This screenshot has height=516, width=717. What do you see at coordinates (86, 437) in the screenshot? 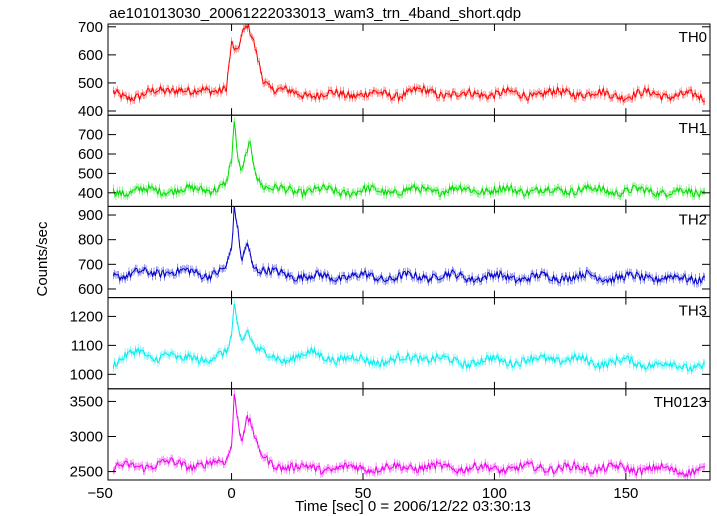
I see `y-tick-label: 3000` at bounding box center [86, 437].